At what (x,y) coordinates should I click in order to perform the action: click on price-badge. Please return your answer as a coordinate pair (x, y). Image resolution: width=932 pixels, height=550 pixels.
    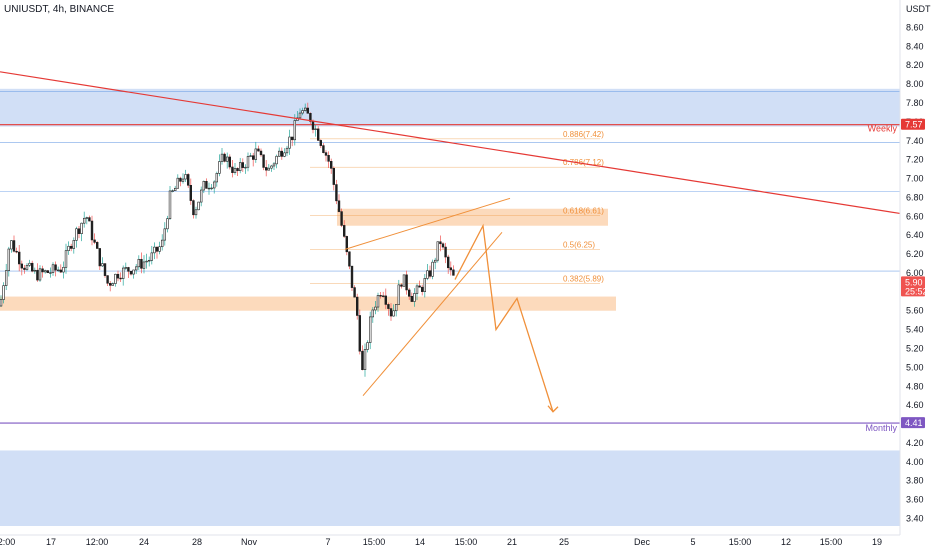
    Looking at the image, I should click on (913, 124).